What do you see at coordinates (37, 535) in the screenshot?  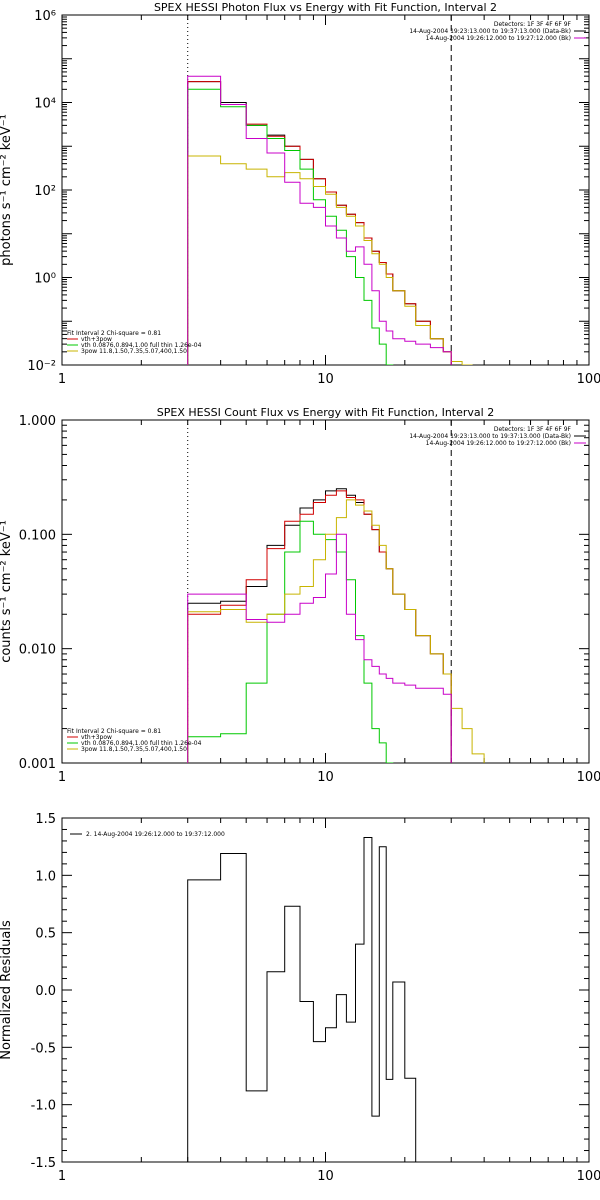 I see `y-tick-label: 0.100` at bounding box center [37, 535].